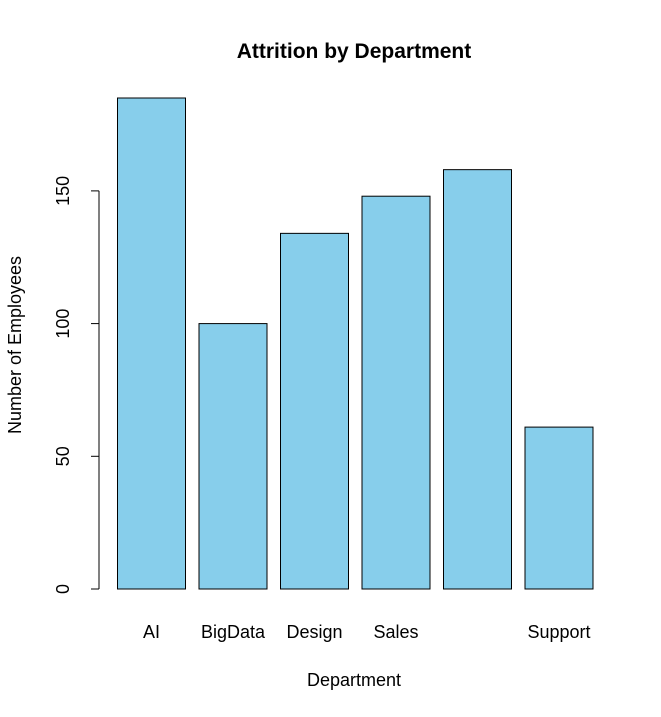 The height and width of the screenshot is (717, 661). Describe the element at coordinates (63, 191) in the screenshot. I see `y-tick-label: 150` at that location.